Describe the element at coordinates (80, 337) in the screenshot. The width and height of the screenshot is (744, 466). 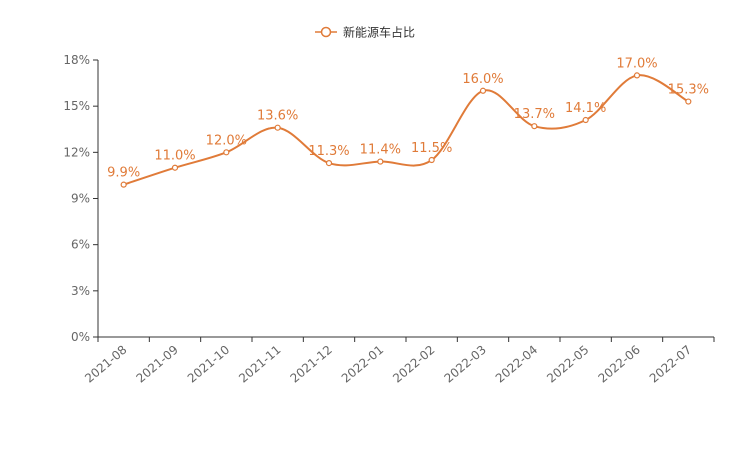
I see `y-tick-label: 0%` at that location.